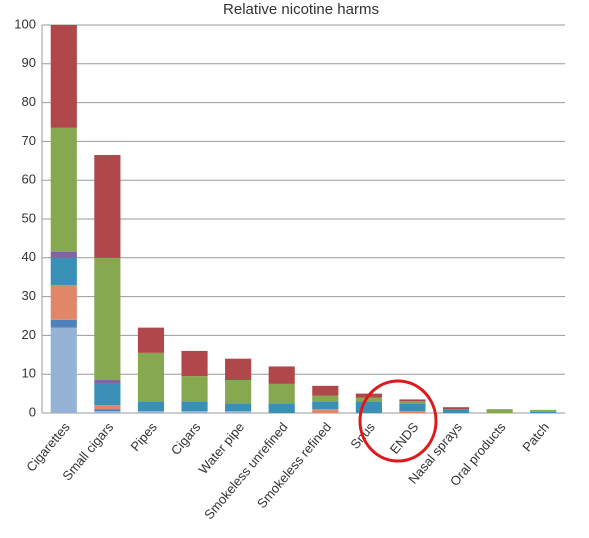  Describe the element at coordinates (29, 217) in the screenshot. I see `y-tick-label: 50` at that location.